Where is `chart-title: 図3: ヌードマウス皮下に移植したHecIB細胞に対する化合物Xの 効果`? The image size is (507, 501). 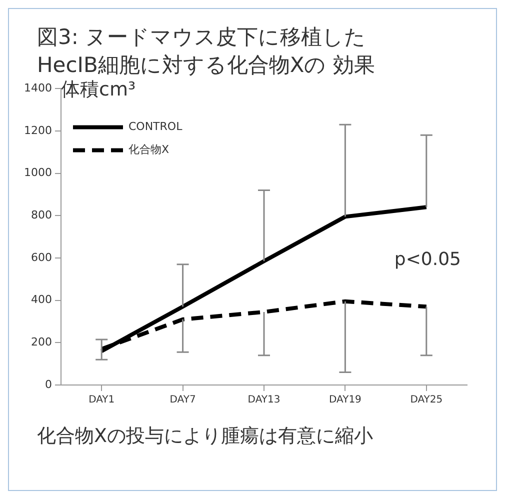 chart-title: 図3: ヌードマウス皮下に移植したHecIB細胞に対する化合物Xの 効果 is located at coordinates (206, 51).